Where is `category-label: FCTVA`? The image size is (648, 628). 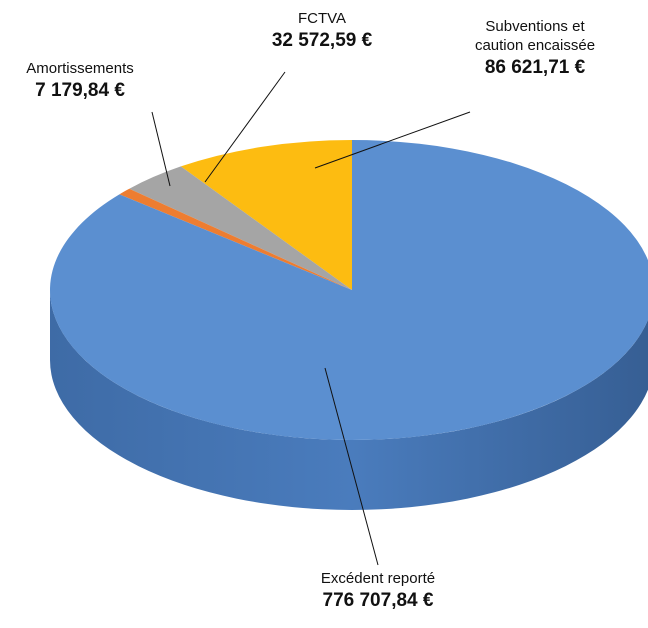 category-label: FCTVA is located at coordinates (322, 18).